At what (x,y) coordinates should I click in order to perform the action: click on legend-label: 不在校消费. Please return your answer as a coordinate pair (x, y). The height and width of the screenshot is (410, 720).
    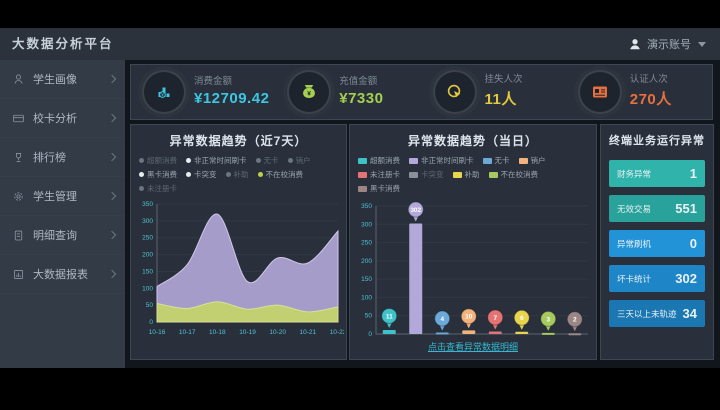
    Looking at the image, I should click on (519, 174).